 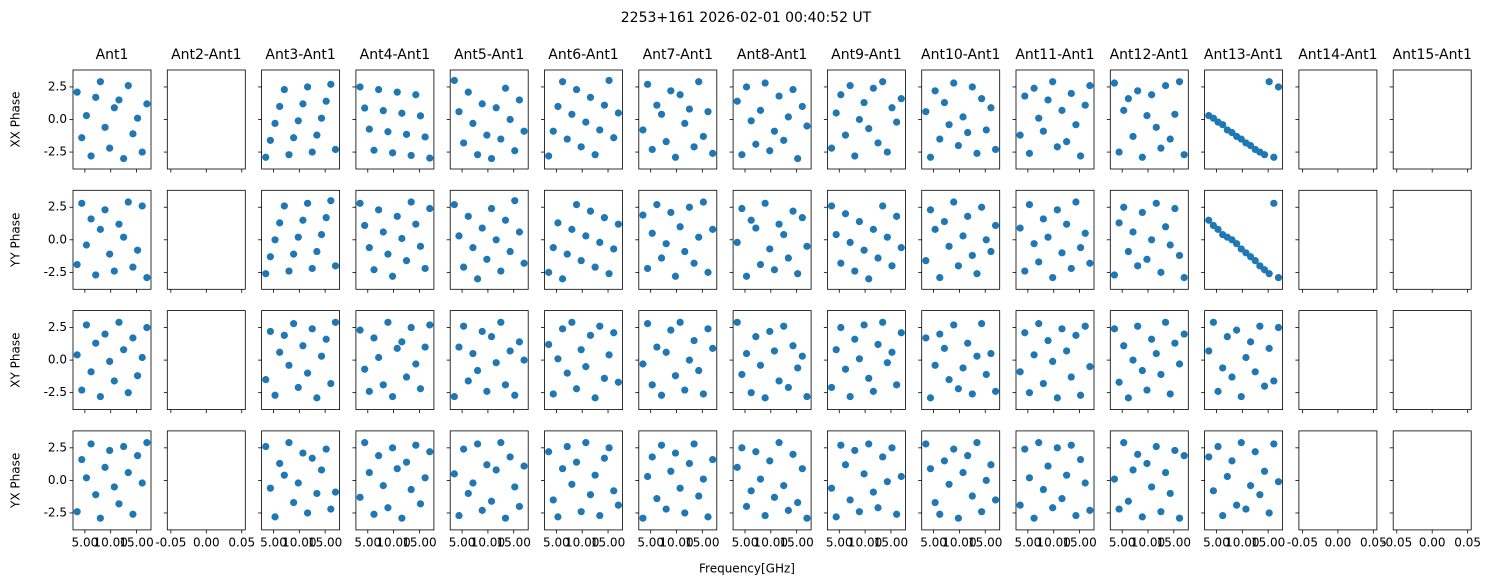 What do you see at coordinates (170, 542) in the screenshot?
I see `x-tick-label: -0.05` at bounding box center [170, 542].